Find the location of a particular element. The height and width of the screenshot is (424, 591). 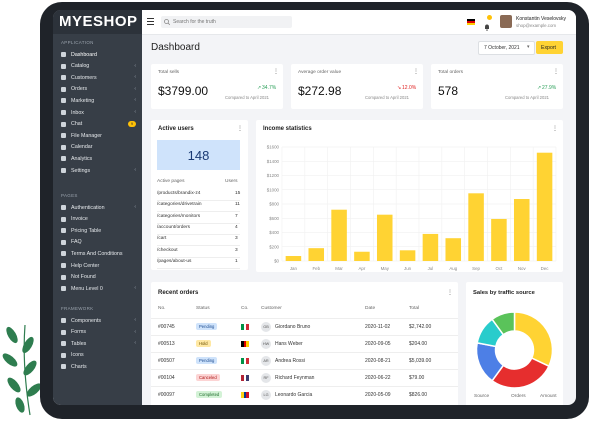

sidebar-item-icons: Icons is located at coordinates (97, 355).